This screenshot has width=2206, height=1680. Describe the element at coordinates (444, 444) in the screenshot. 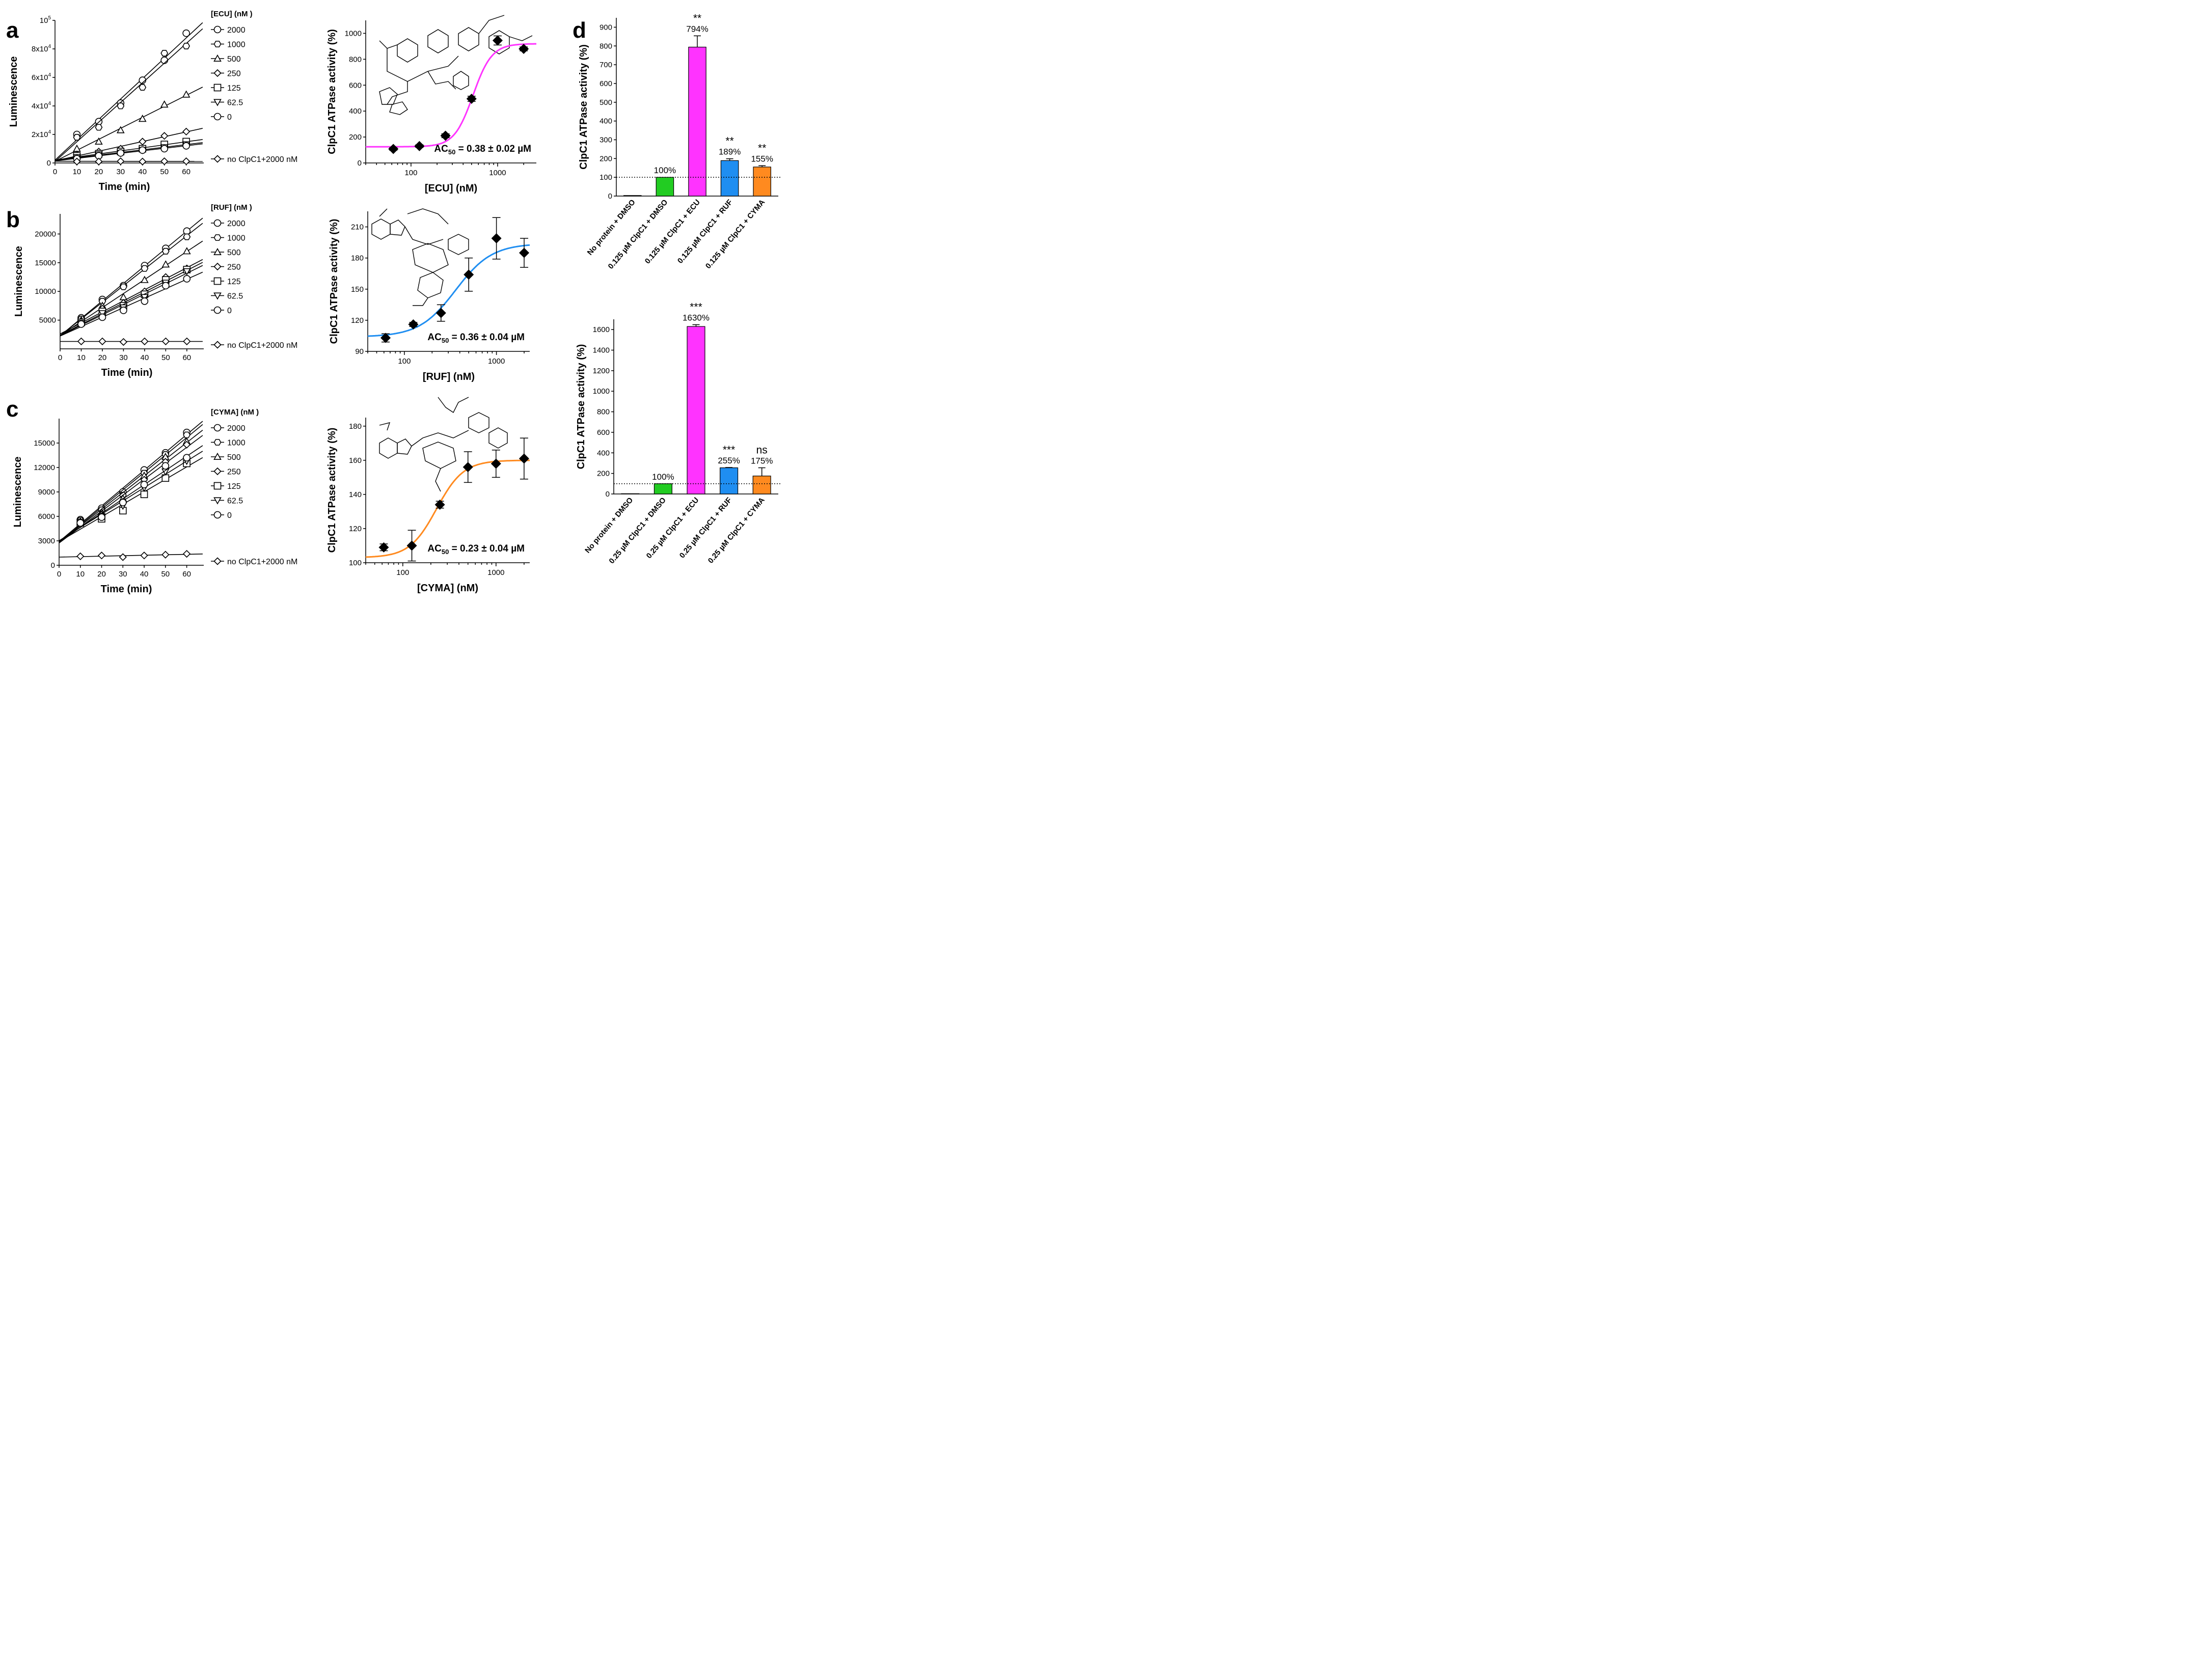

I see `cyma-structure-drawing` at that location.